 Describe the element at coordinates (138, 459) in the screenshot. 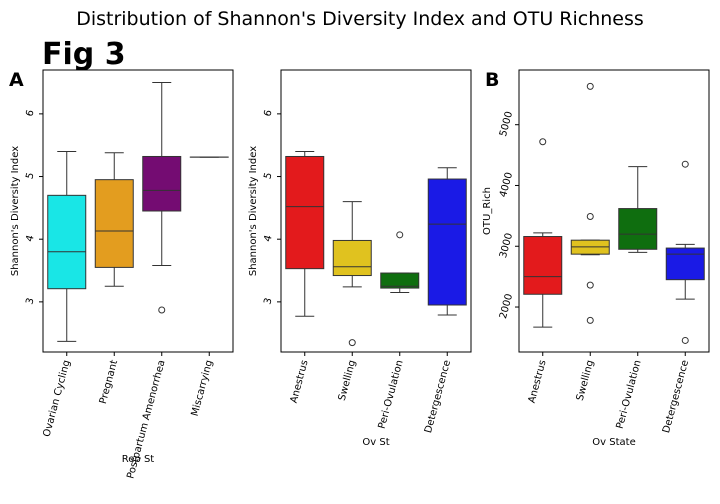

I see `x-axis-label: Rep St` at that location.